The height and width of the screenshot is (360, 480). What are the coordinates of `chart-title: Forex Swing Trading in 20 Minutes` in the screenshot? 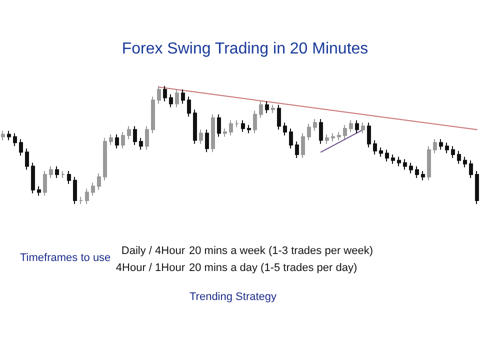 It's located at (245, 49).